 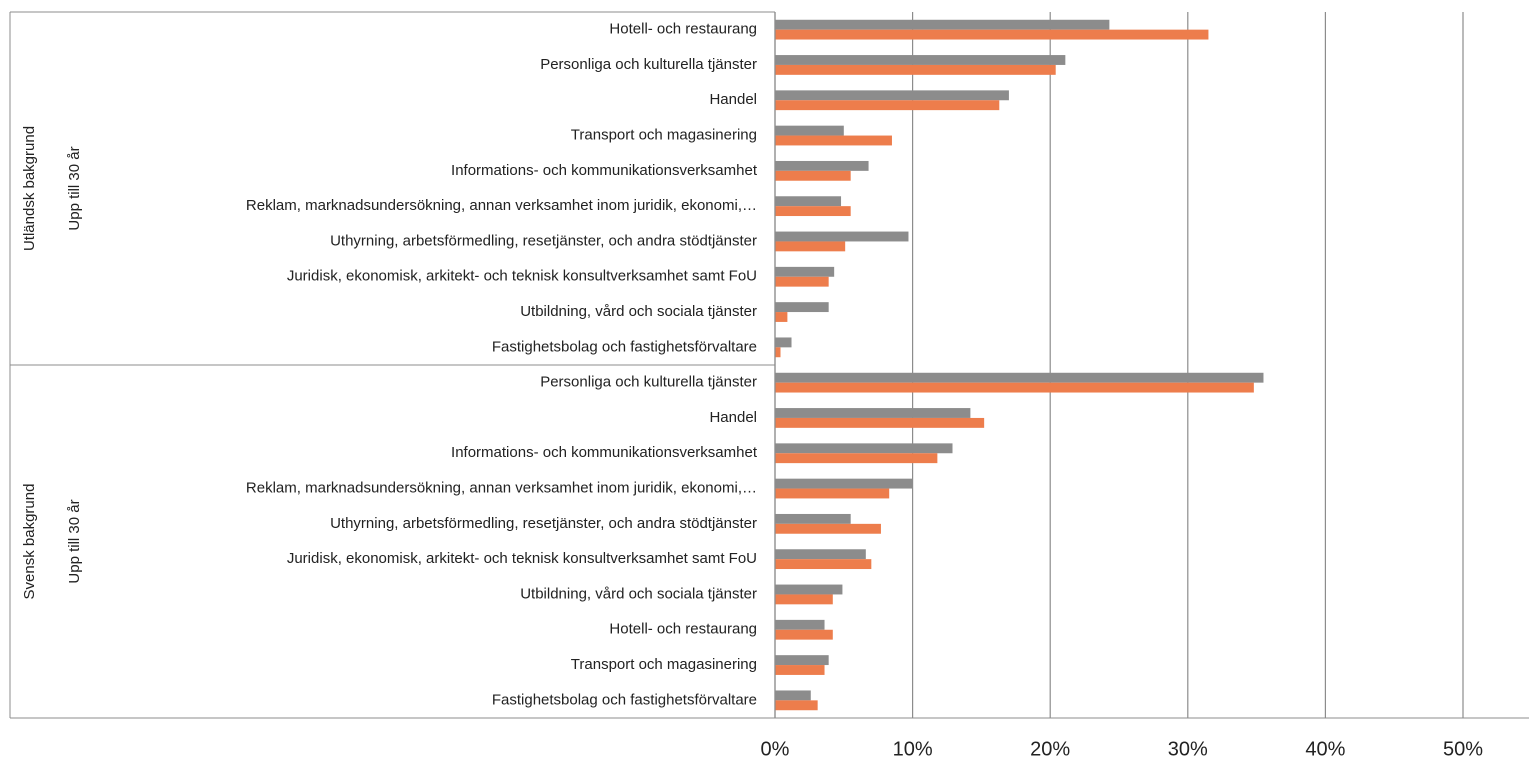 I want to click on x-tick-label: 50%, so click(x=1463, y=749).